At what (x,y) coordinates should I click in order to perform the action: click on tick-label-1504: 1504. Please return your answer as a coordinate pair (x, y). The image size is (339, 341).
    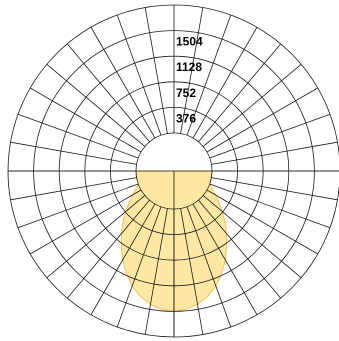
    Looking at the image, I should click on (189, 42).